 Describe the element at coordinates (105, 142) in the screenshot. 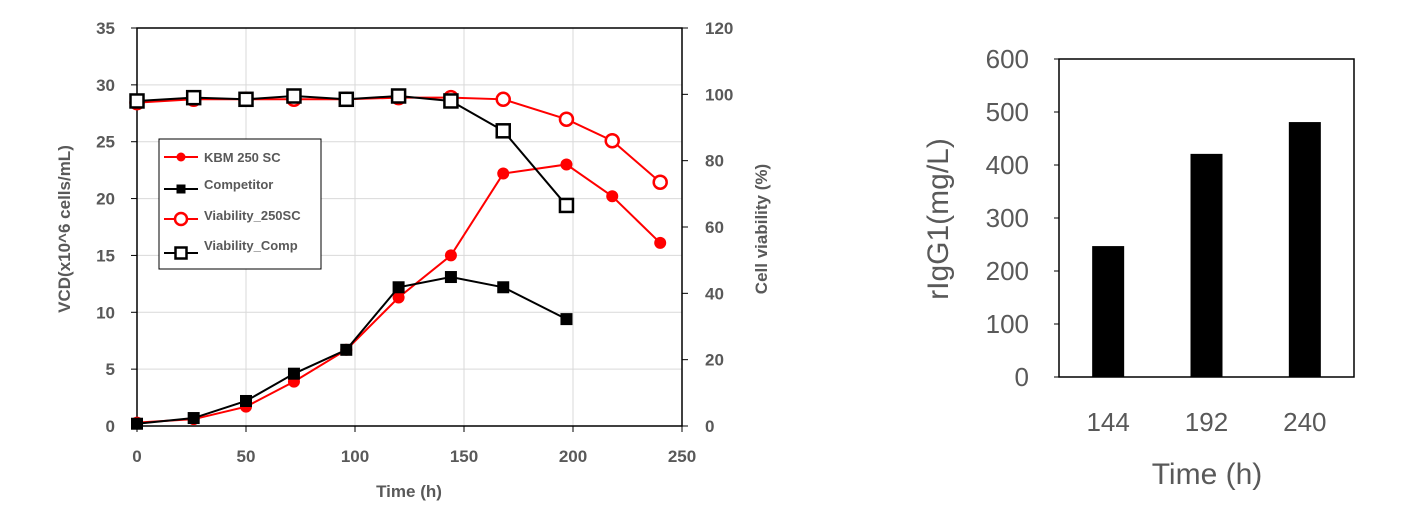

I see `y-tick-label: 25` at that location.